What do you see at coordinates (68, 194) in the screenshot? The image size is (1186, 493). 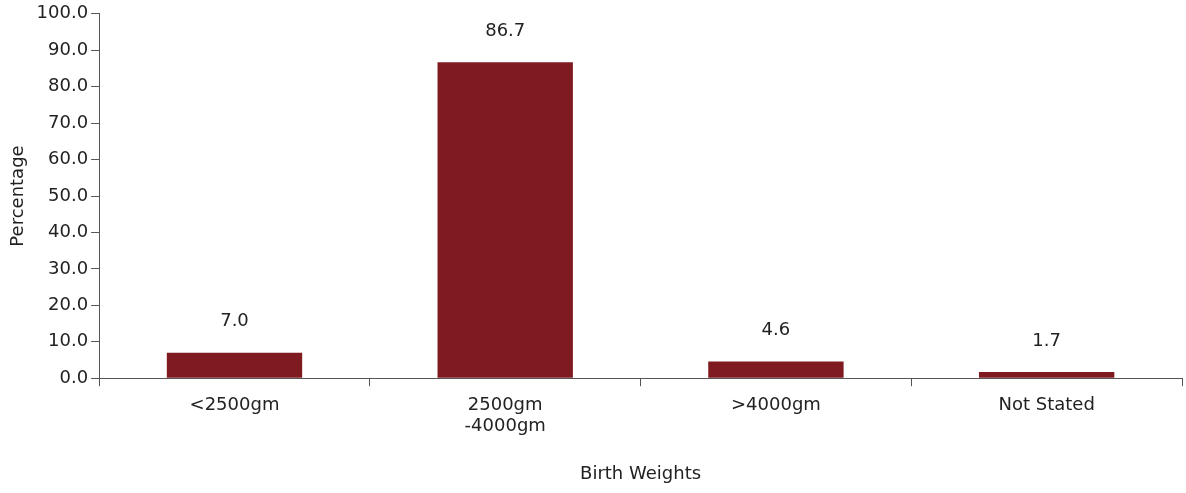 I see `y-tick-label: 50.0` at bounding box center [68, 194].